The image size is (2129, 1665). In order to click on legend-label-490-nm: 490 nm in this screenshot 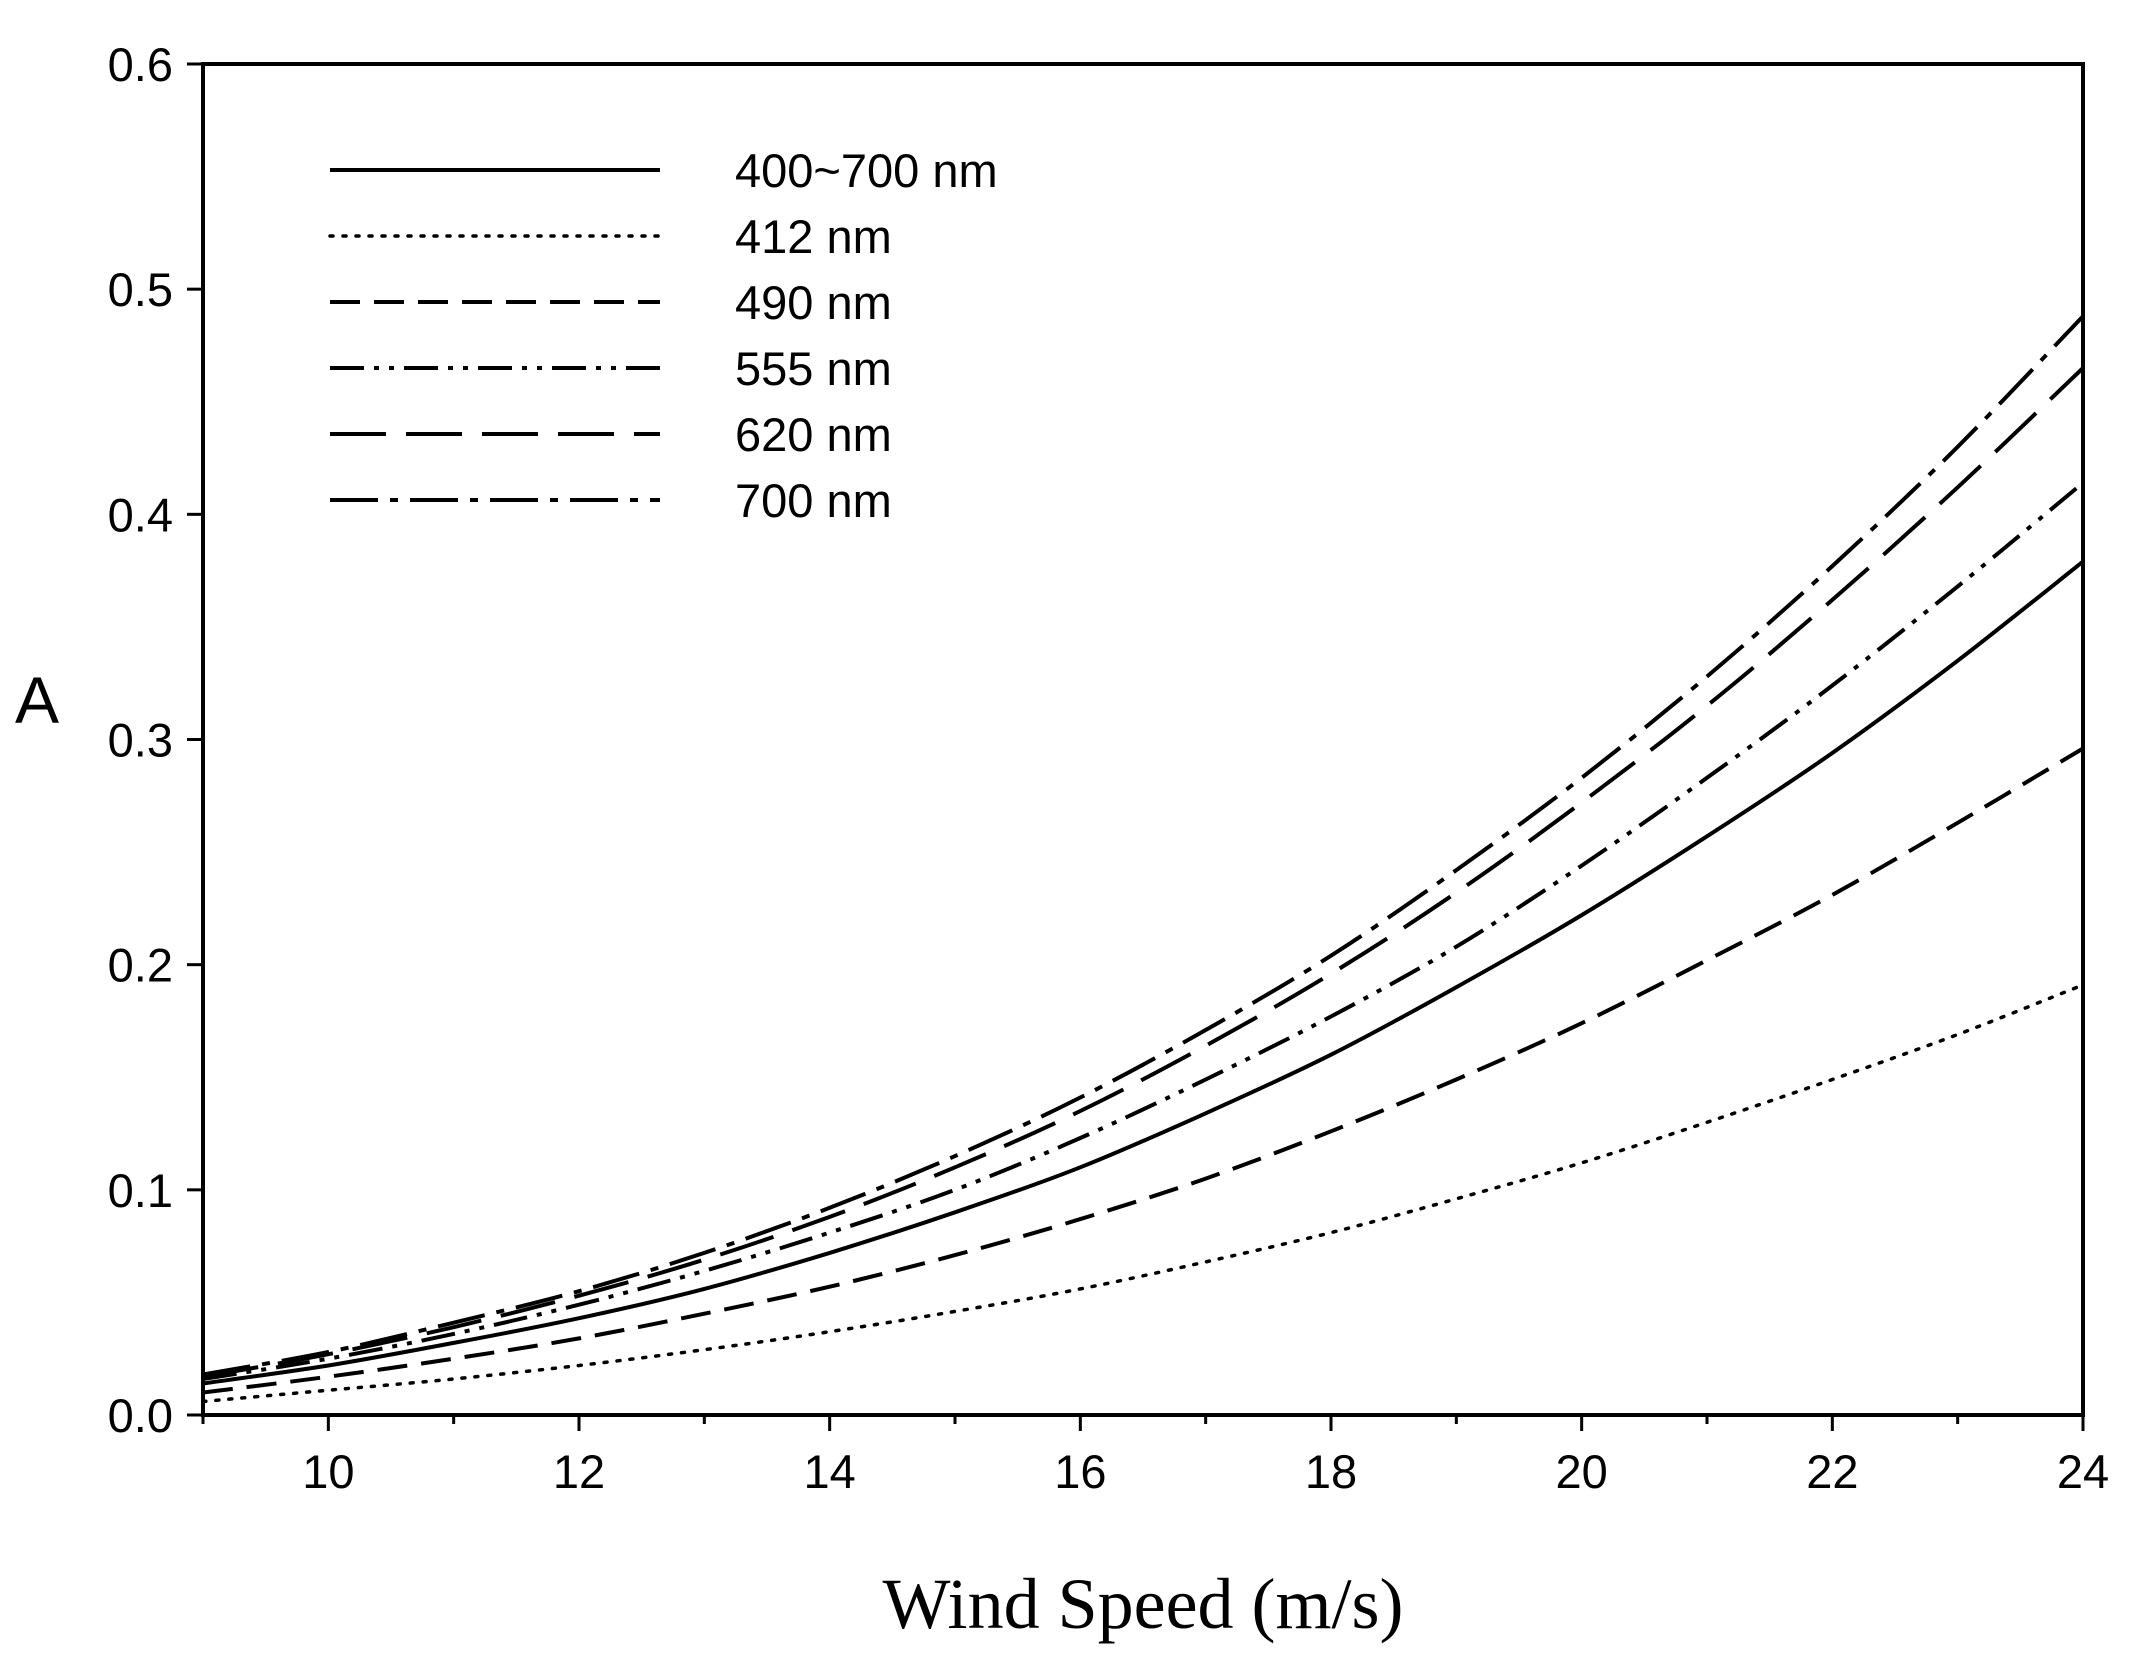, I will do `click(813, 302)`.